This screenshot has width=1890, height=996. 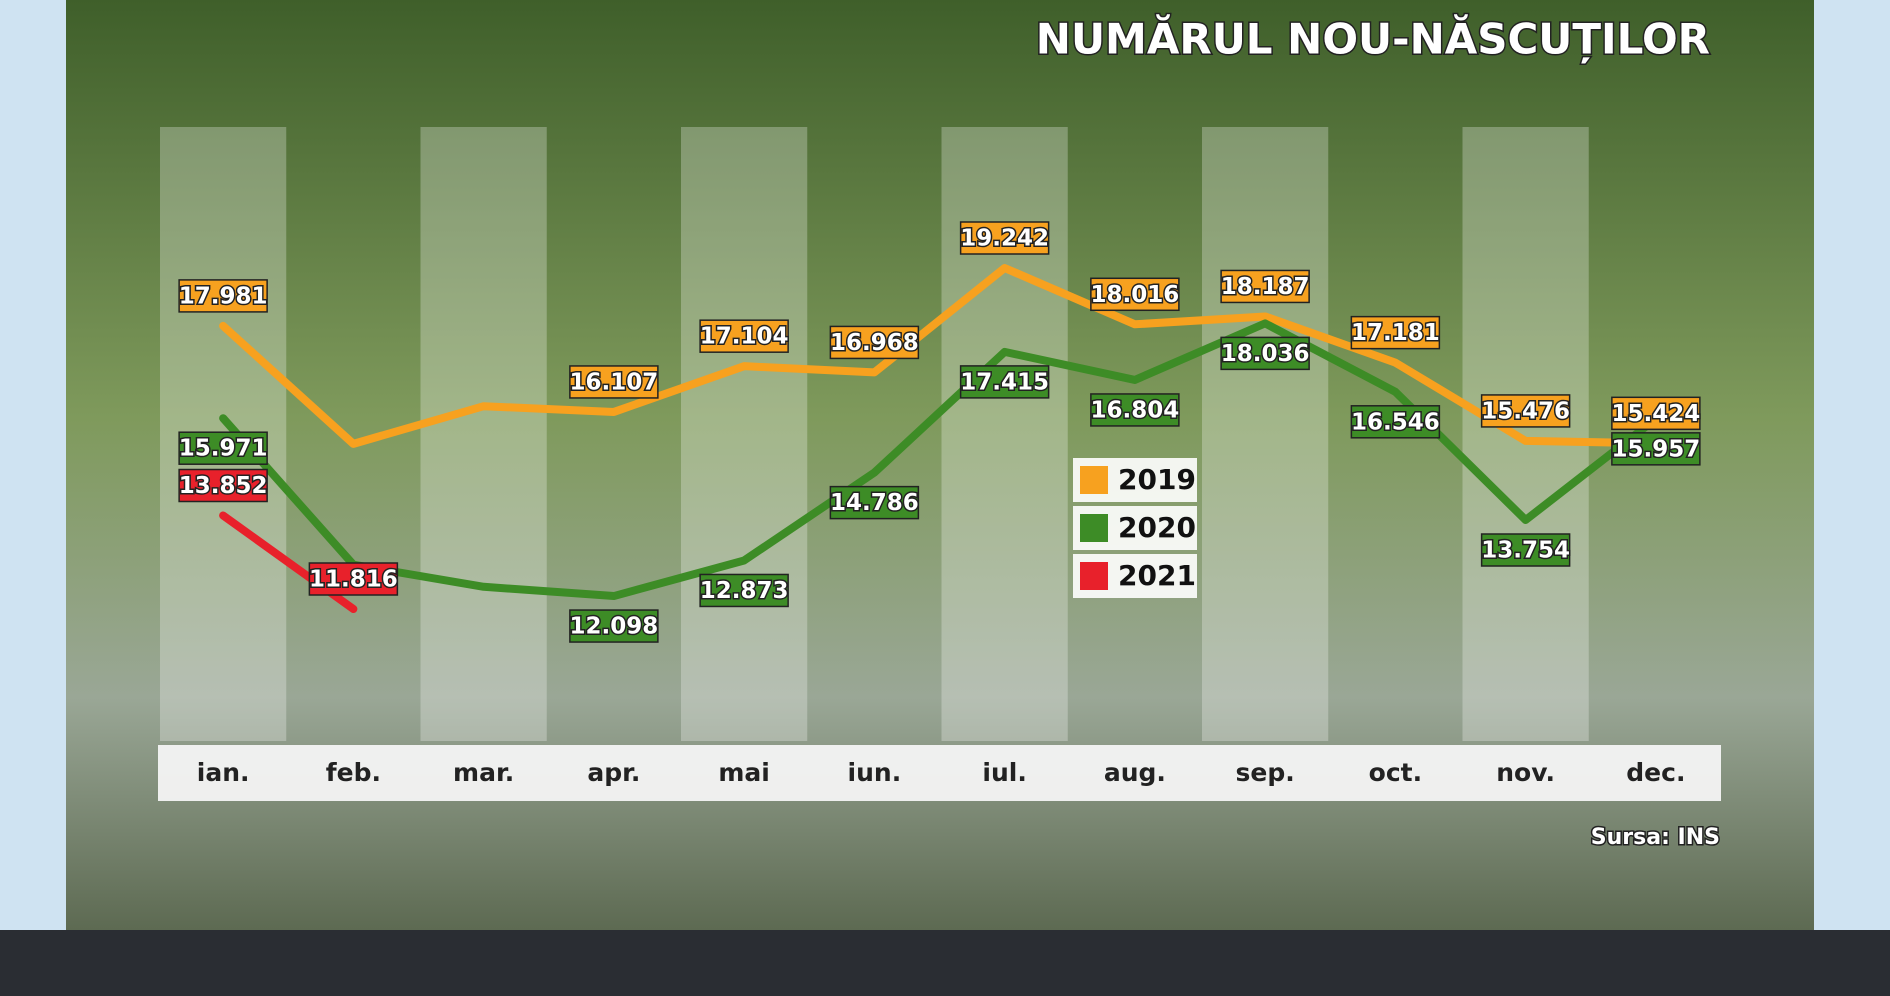 I want to click on x-tick-label: apr., so click(x=613, y=772).